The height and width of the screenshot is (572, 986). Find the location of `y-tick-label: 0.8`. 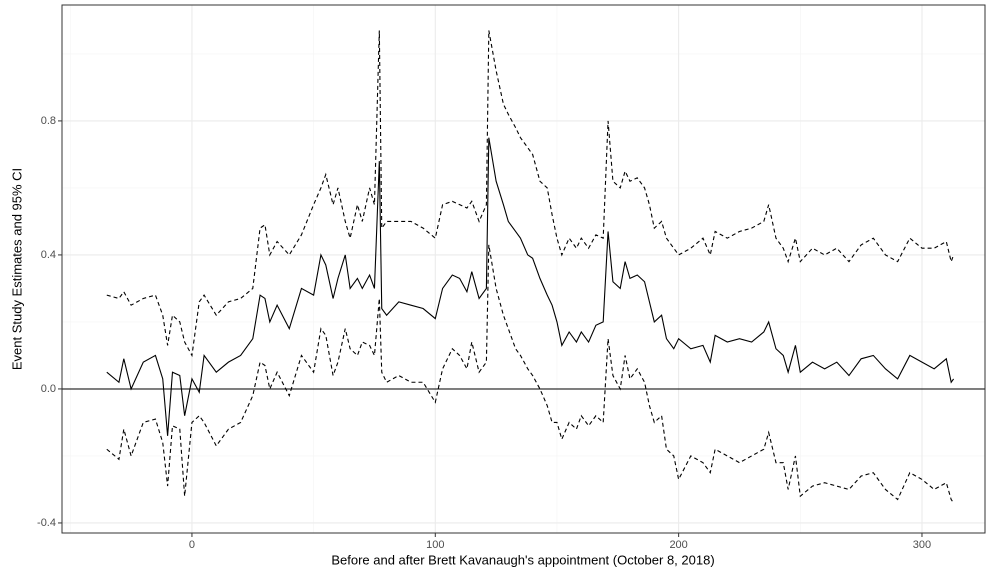

y-tick-label: 0.8 is located at coordinates (48, 121).